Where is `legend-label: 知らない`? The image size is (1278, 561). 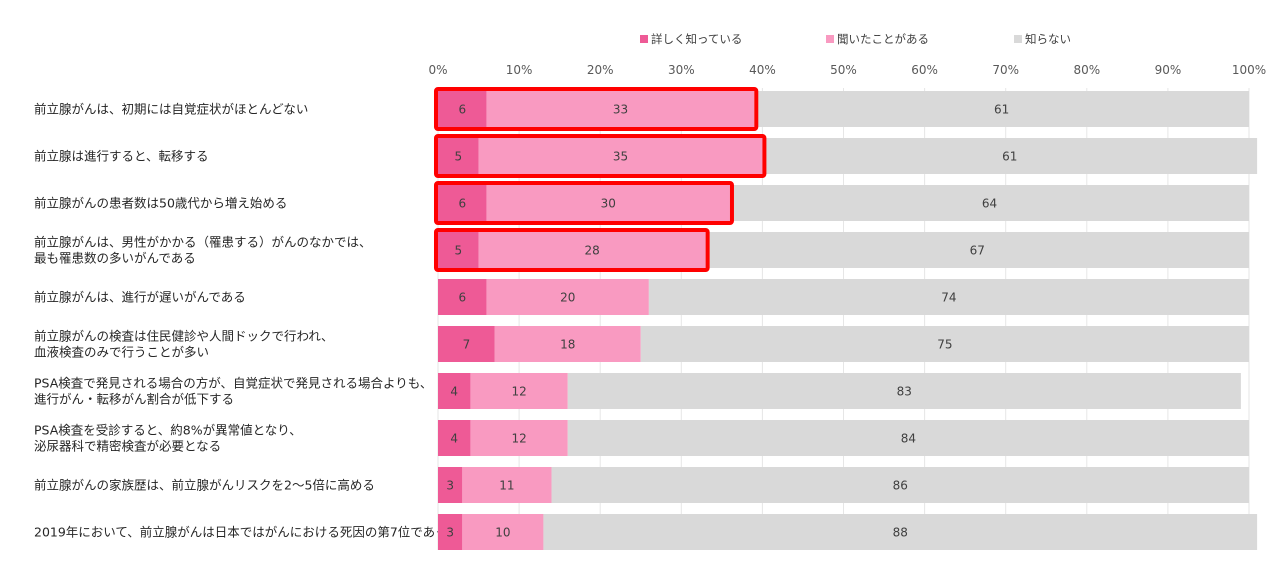 legend-label: 知らない is located at coordinates (1048, 39).